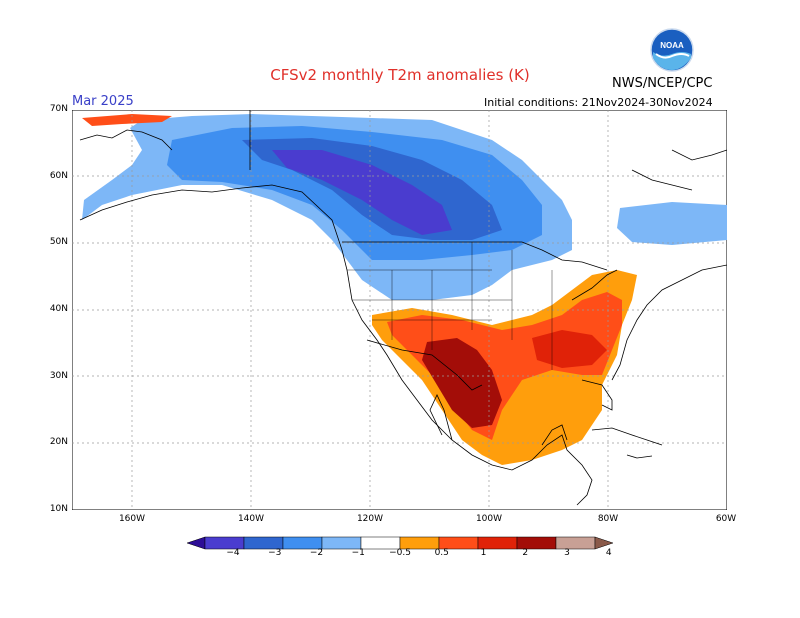  I want to click on colorbar-label: −0.5, so click(400, 553).